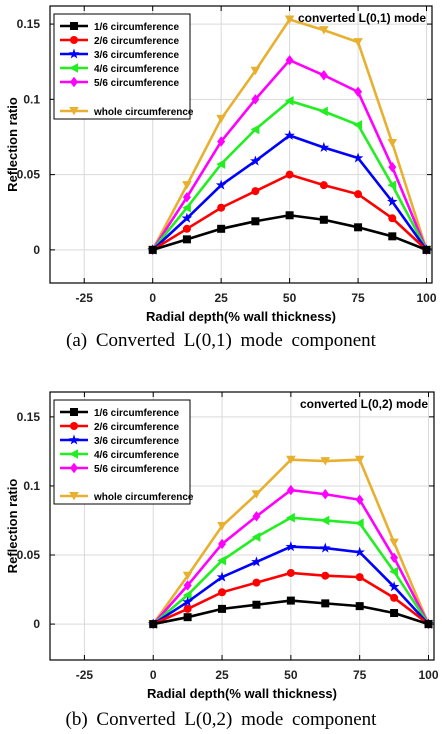 The width and height of the screenshot is (442, 734). I want to click on legend-label: 2/6 circumference, so click(136, 427).